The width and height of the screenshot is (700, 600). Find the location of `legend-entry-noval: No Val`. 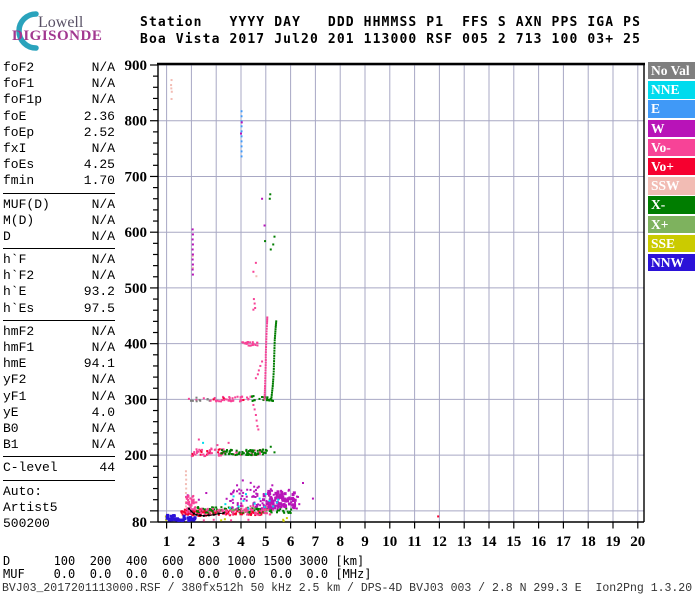

legend-entry-noval: No Val is located at coordinates (671, 71).